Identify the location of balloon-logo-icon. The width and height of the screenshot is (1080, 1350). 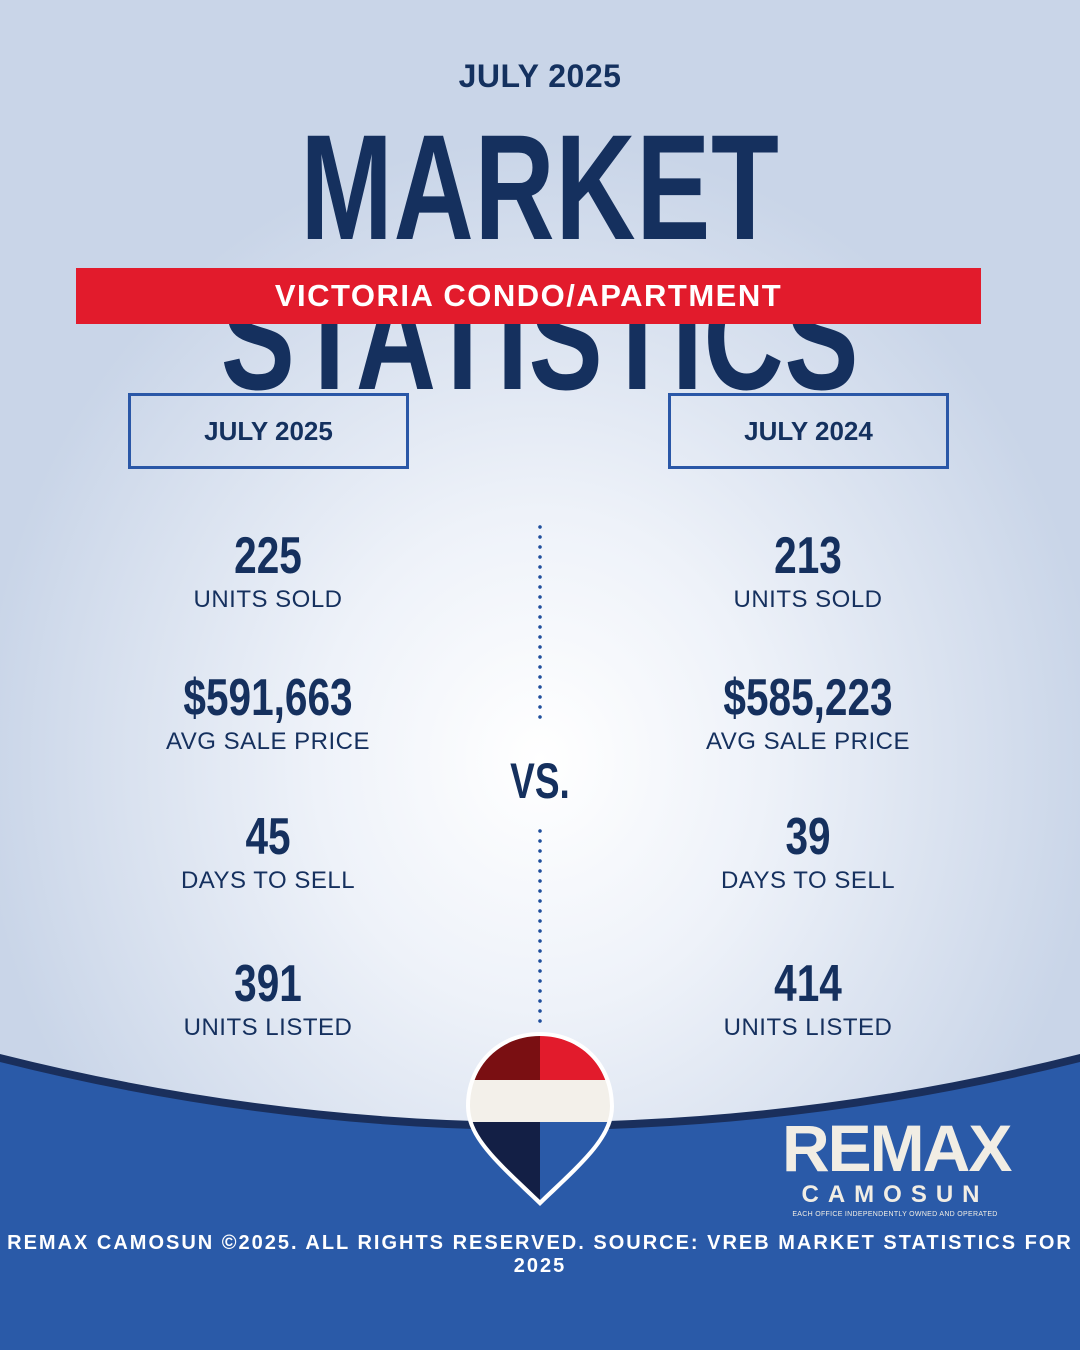
(540, 1119).